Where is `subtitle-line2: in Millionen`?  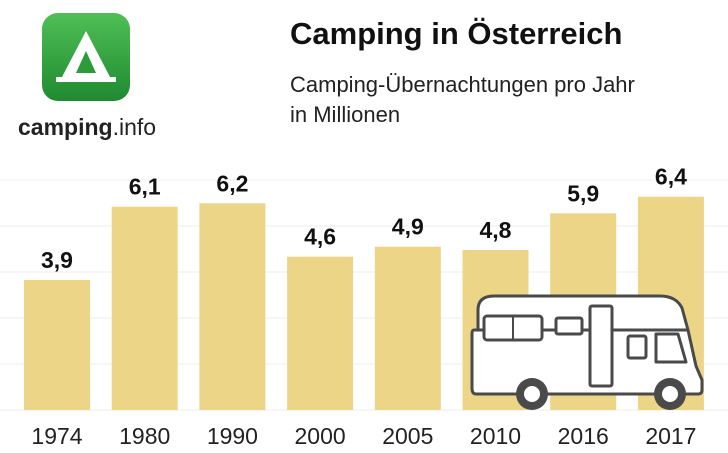 subtitle-line2: in Millionen is located at coordinates (345, 114).